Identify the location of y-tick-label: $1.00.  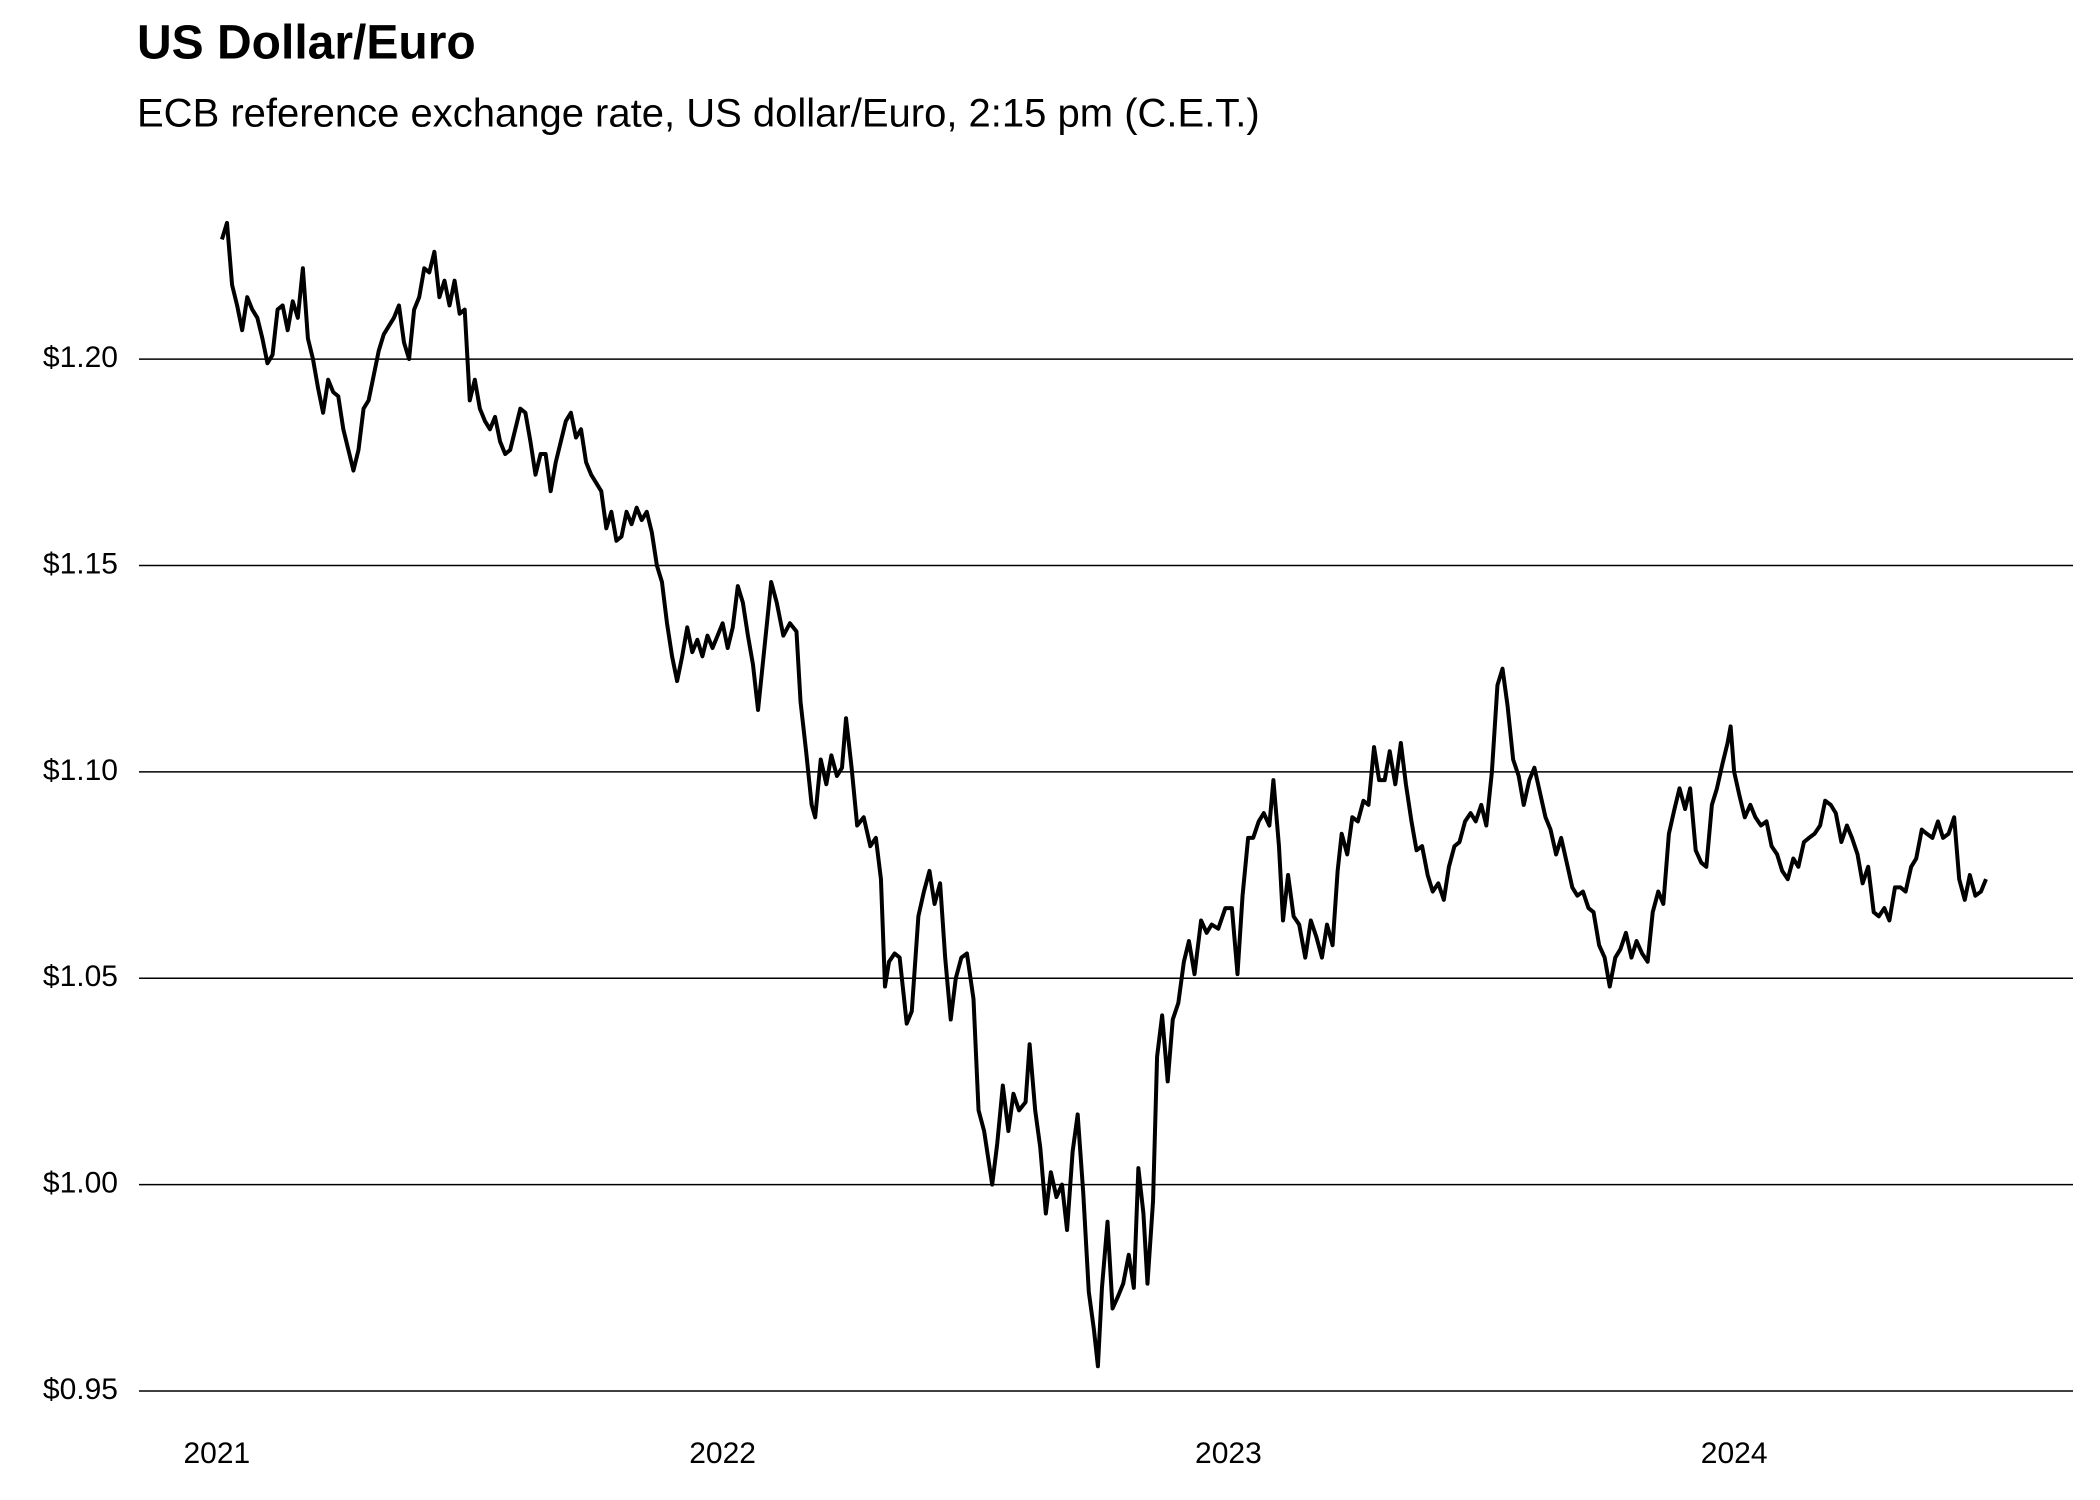
(80, 1183).